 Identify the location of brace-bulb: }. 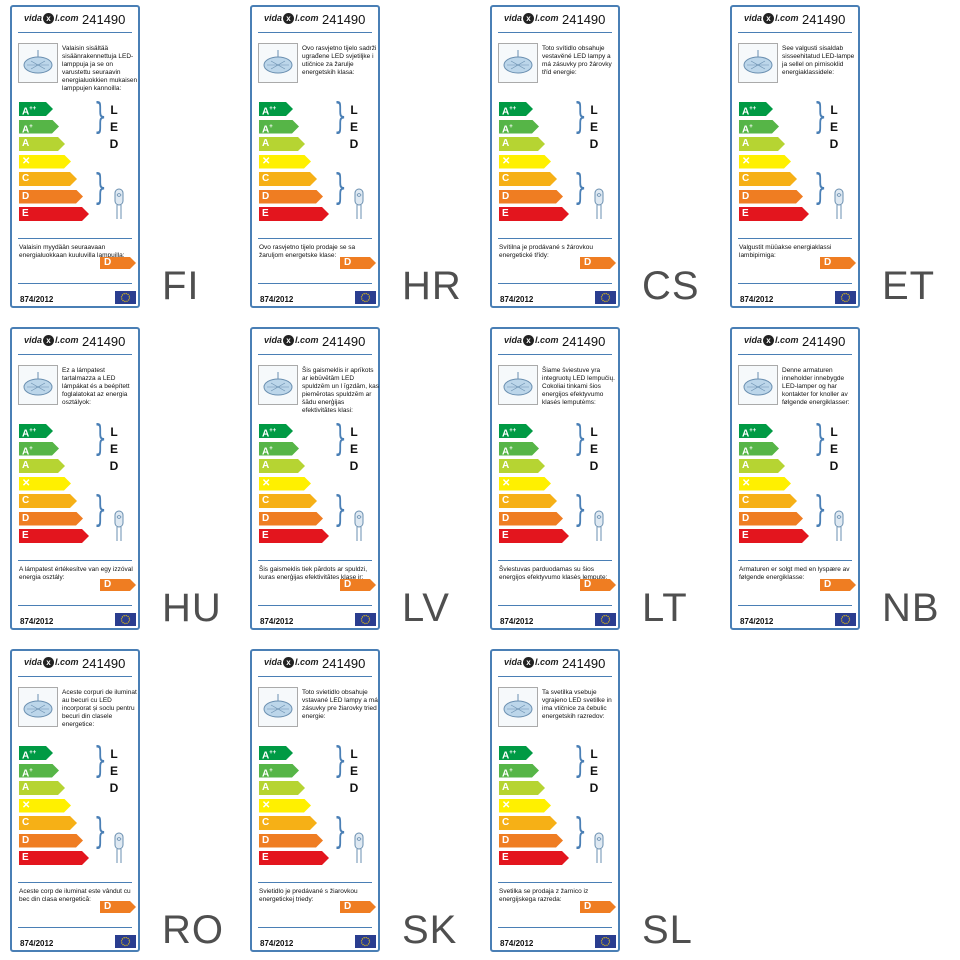
(580, 509).